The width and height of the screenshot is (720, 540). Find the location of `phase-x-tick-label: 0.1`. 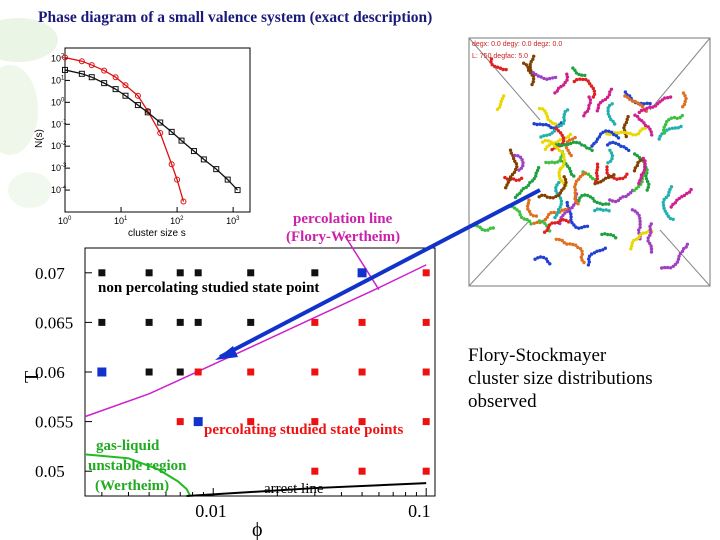

phase-x-tick-label: 0.1 is located at coordinates (419, 511).